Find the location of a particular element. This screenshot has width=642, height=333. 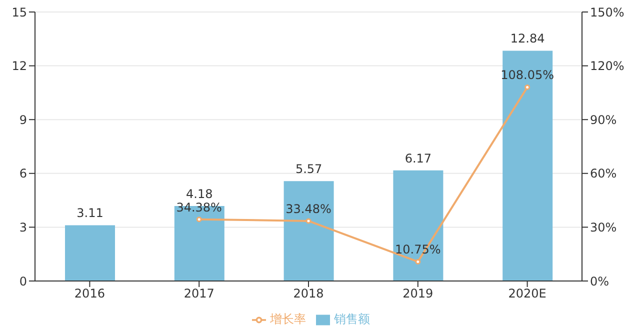

x-tick-label: 2019 is located at coordinates (418, 293).